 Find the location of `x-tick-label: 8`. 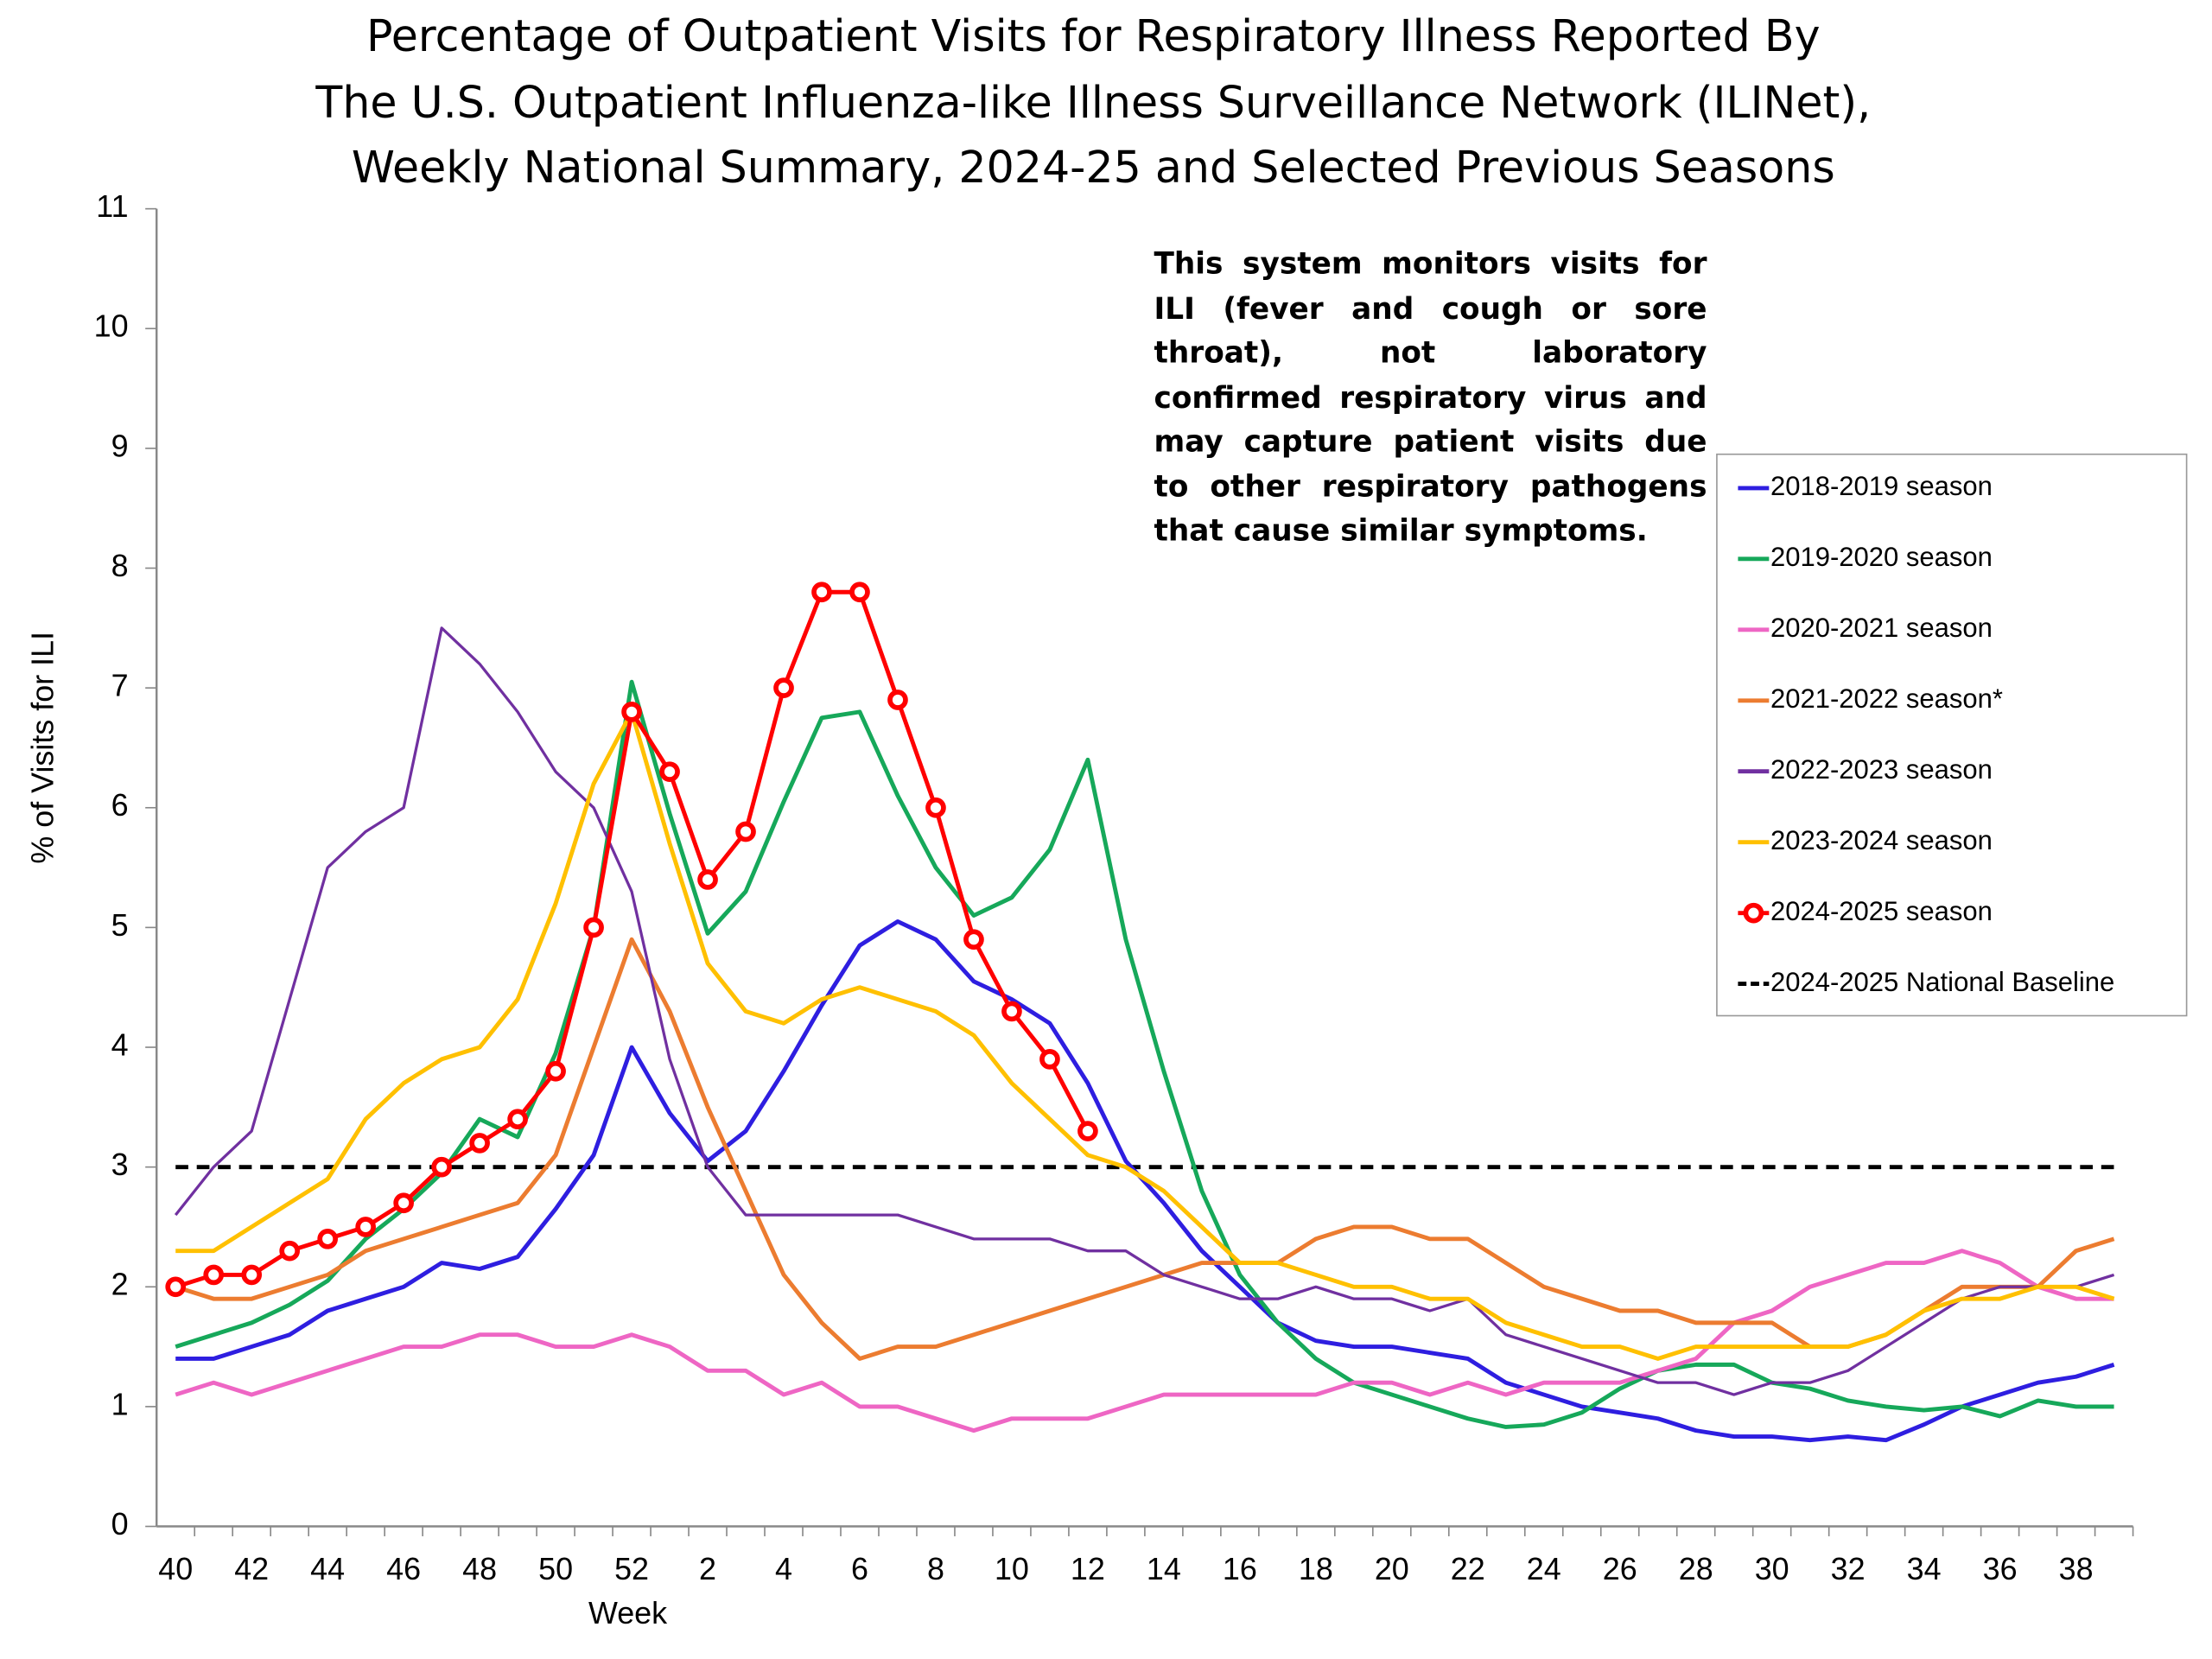

x-tick-label: 8 is located at coordinates (936, 1568).